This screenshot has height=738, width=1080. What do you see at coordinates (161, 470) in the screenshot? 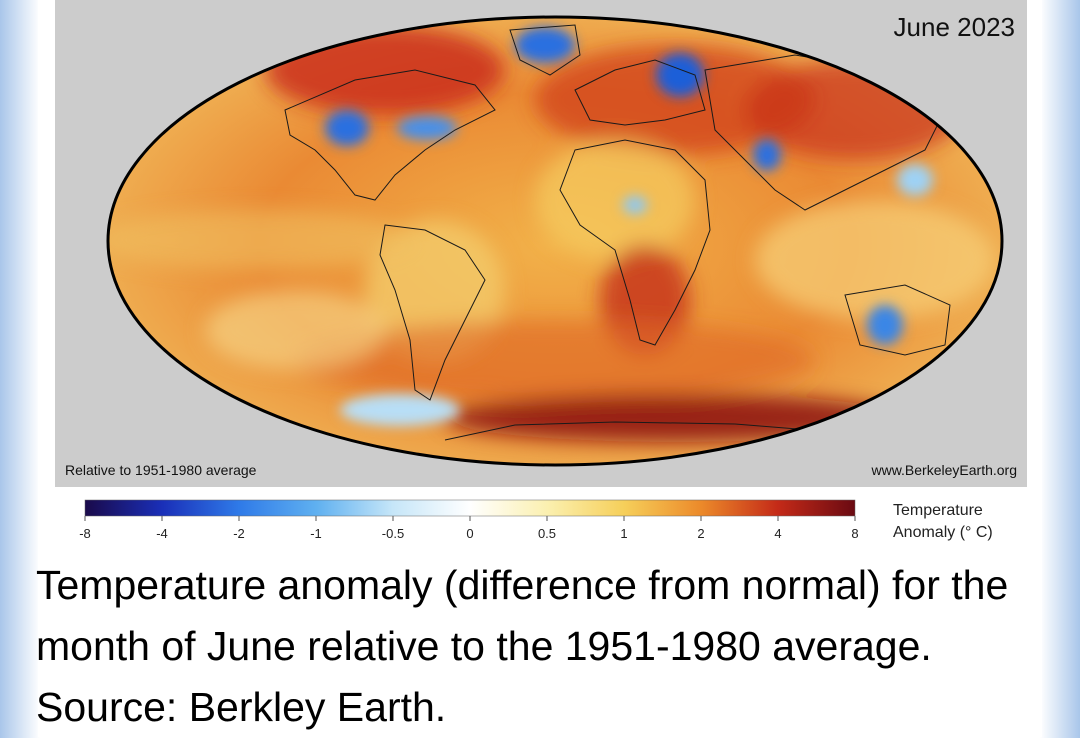
I see `baseline-note: Relative to 1951-1980 average` at bounding box center [161, 470].